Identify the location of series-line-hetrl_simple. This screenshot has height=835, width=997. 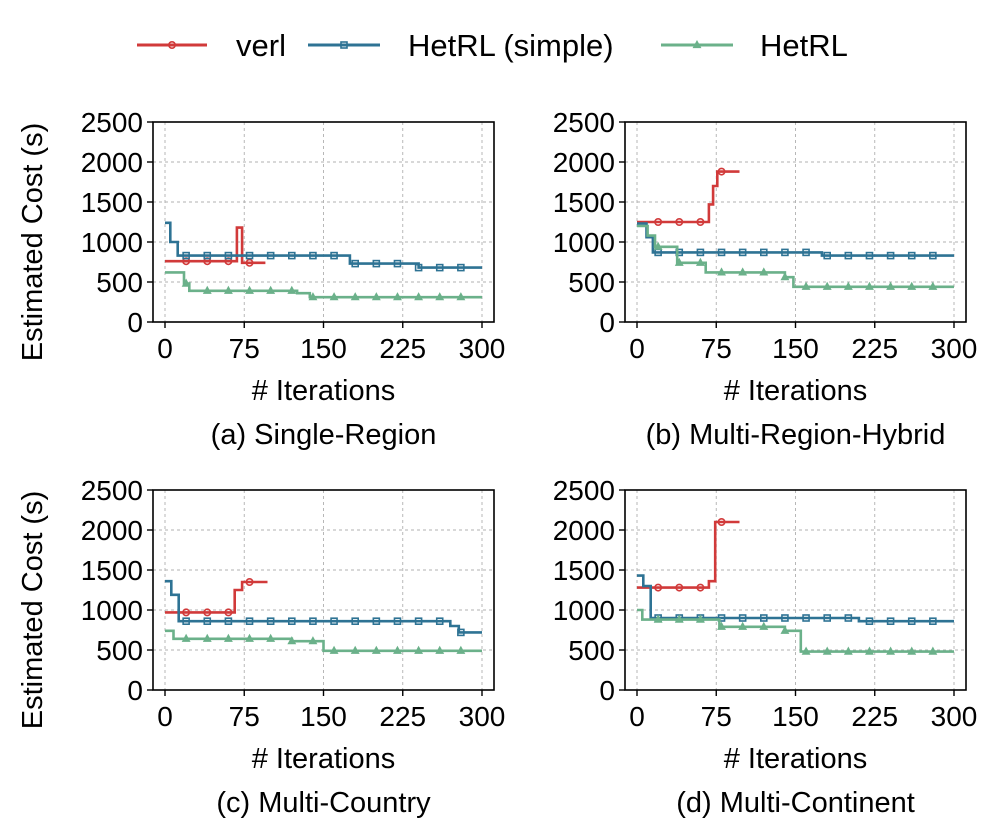
(323, 245).